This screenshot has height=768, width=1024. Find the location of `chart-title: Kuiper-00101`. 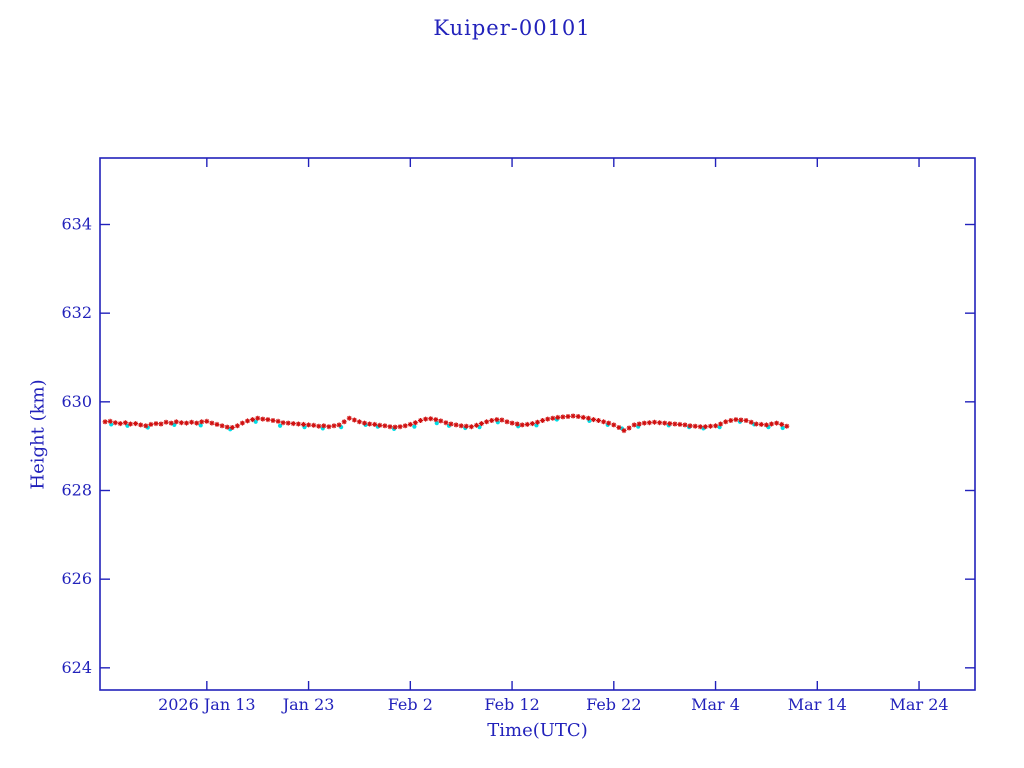

chart-title: Kuiper-00101 is located at coordinates (512, 28).